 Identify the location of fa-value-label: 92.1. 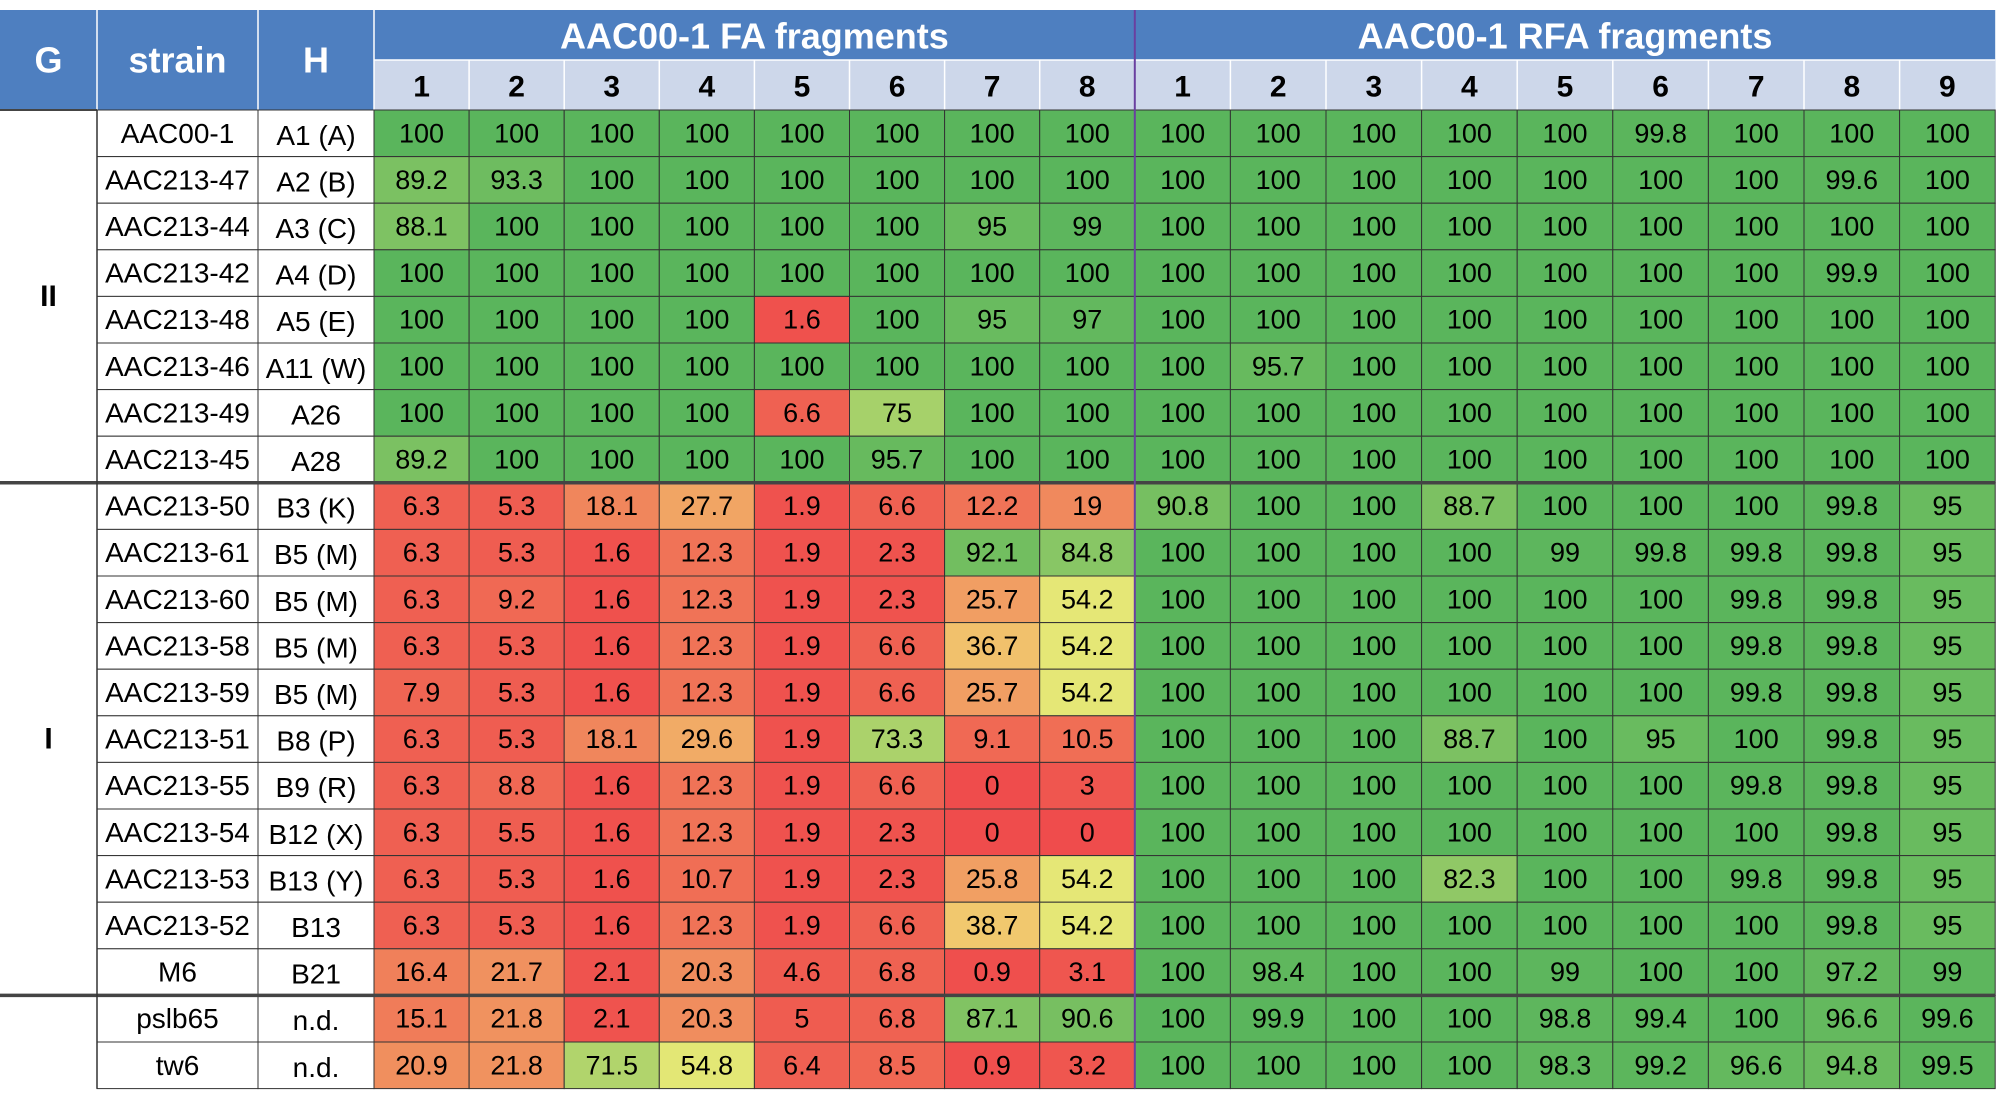
(992, 553).